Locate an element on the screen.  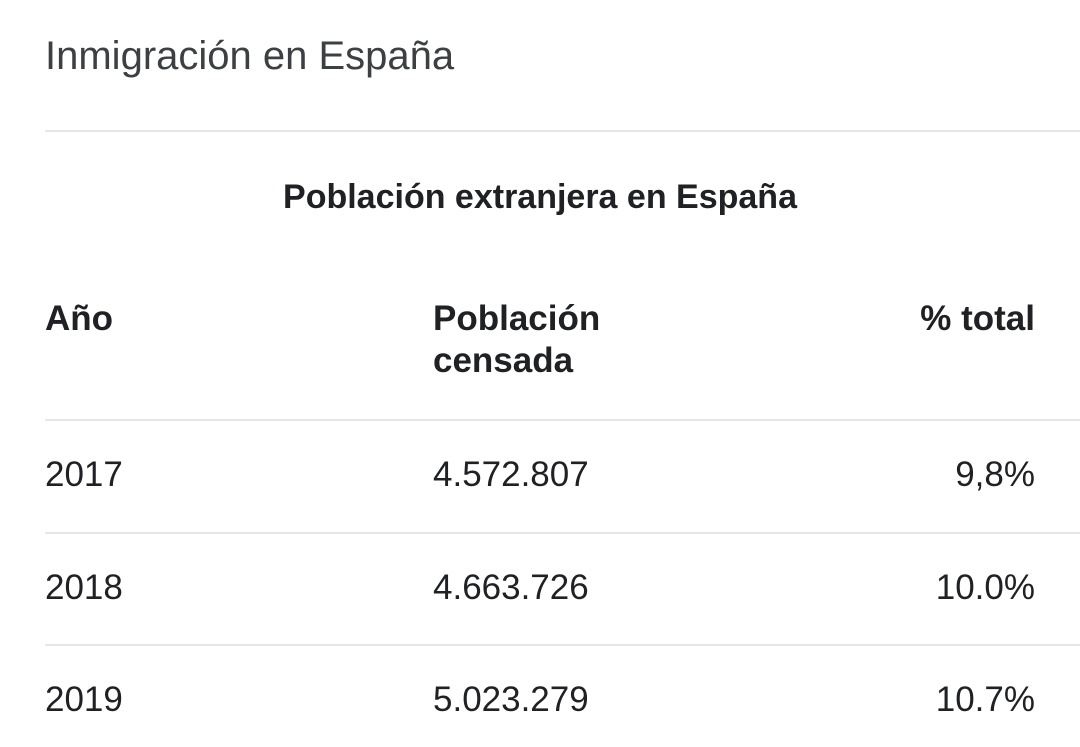
table-cell: 9,8% is located at coordinates (995, 474).